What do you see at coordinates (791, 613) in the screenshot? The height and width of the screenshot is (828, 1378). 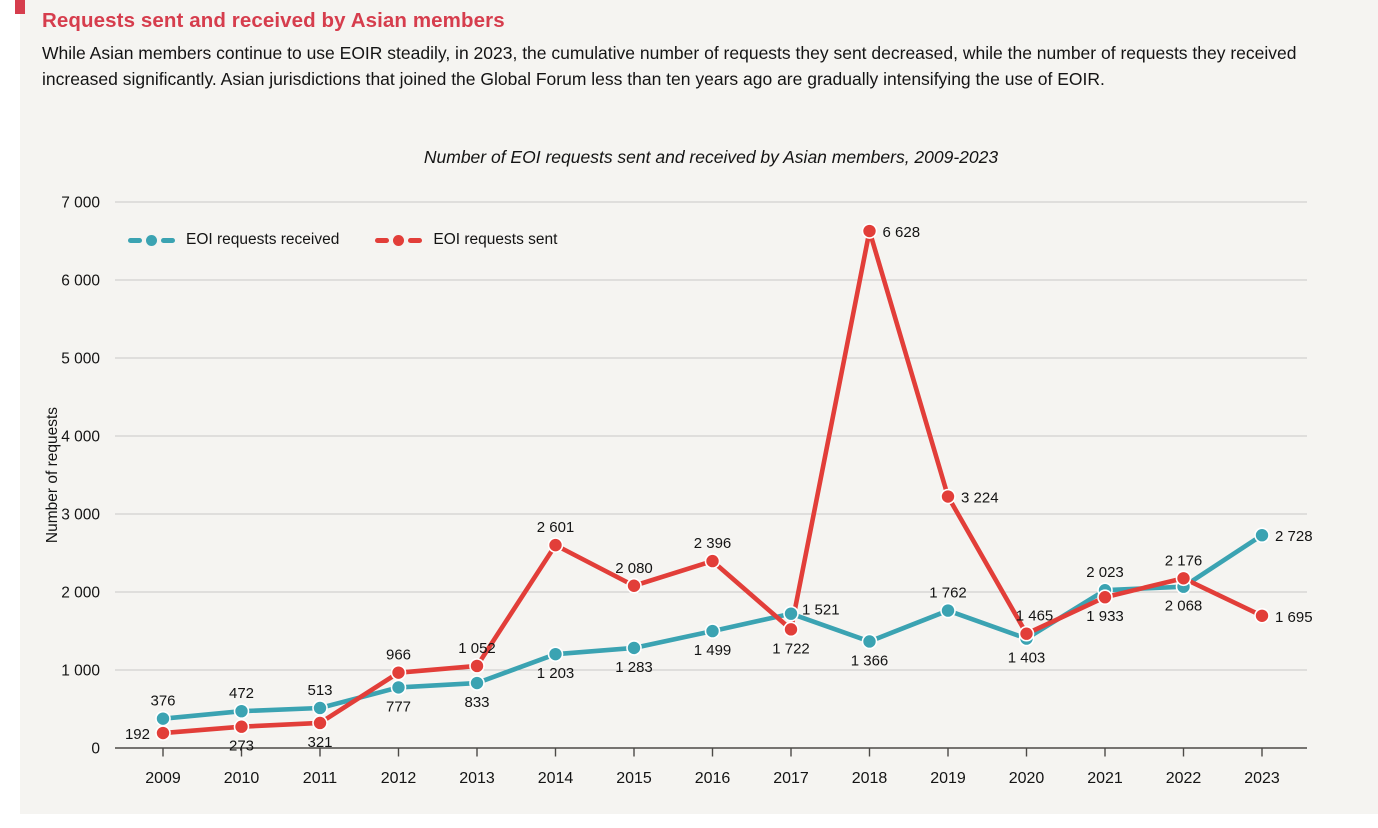 I see `data-point-received-2017` at bounding box center [791, 613].